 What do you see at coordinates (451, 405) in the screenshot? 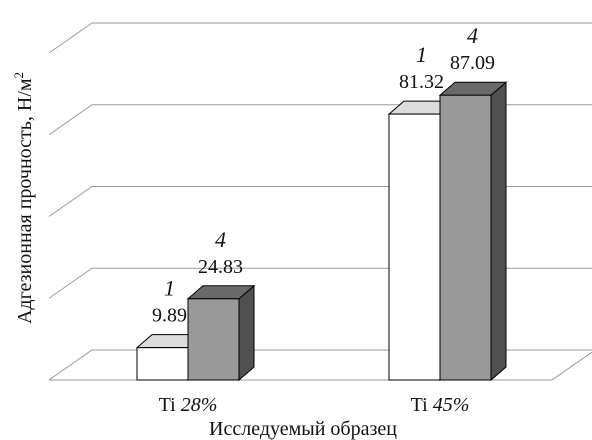
I see `x-tick-label-percent: 45%` at bounding box center [451, 405].